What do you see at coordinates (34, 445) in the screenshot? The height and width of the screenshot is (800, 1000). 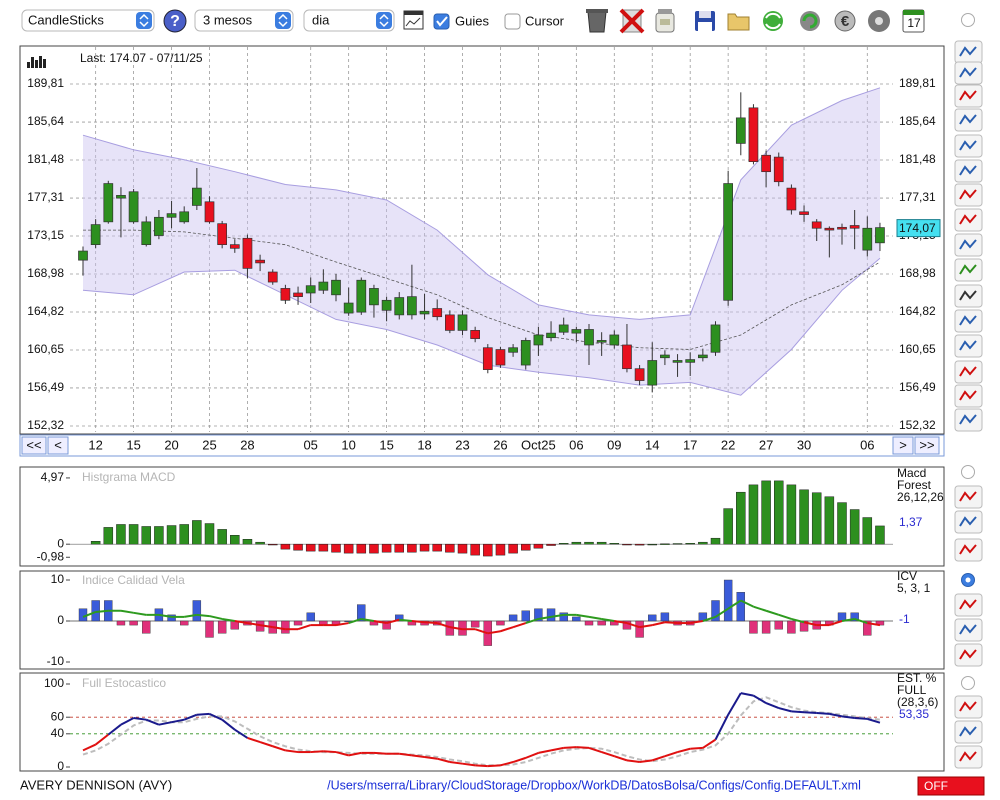 I see `nav-first: <<` at bounding box center [34, 445].